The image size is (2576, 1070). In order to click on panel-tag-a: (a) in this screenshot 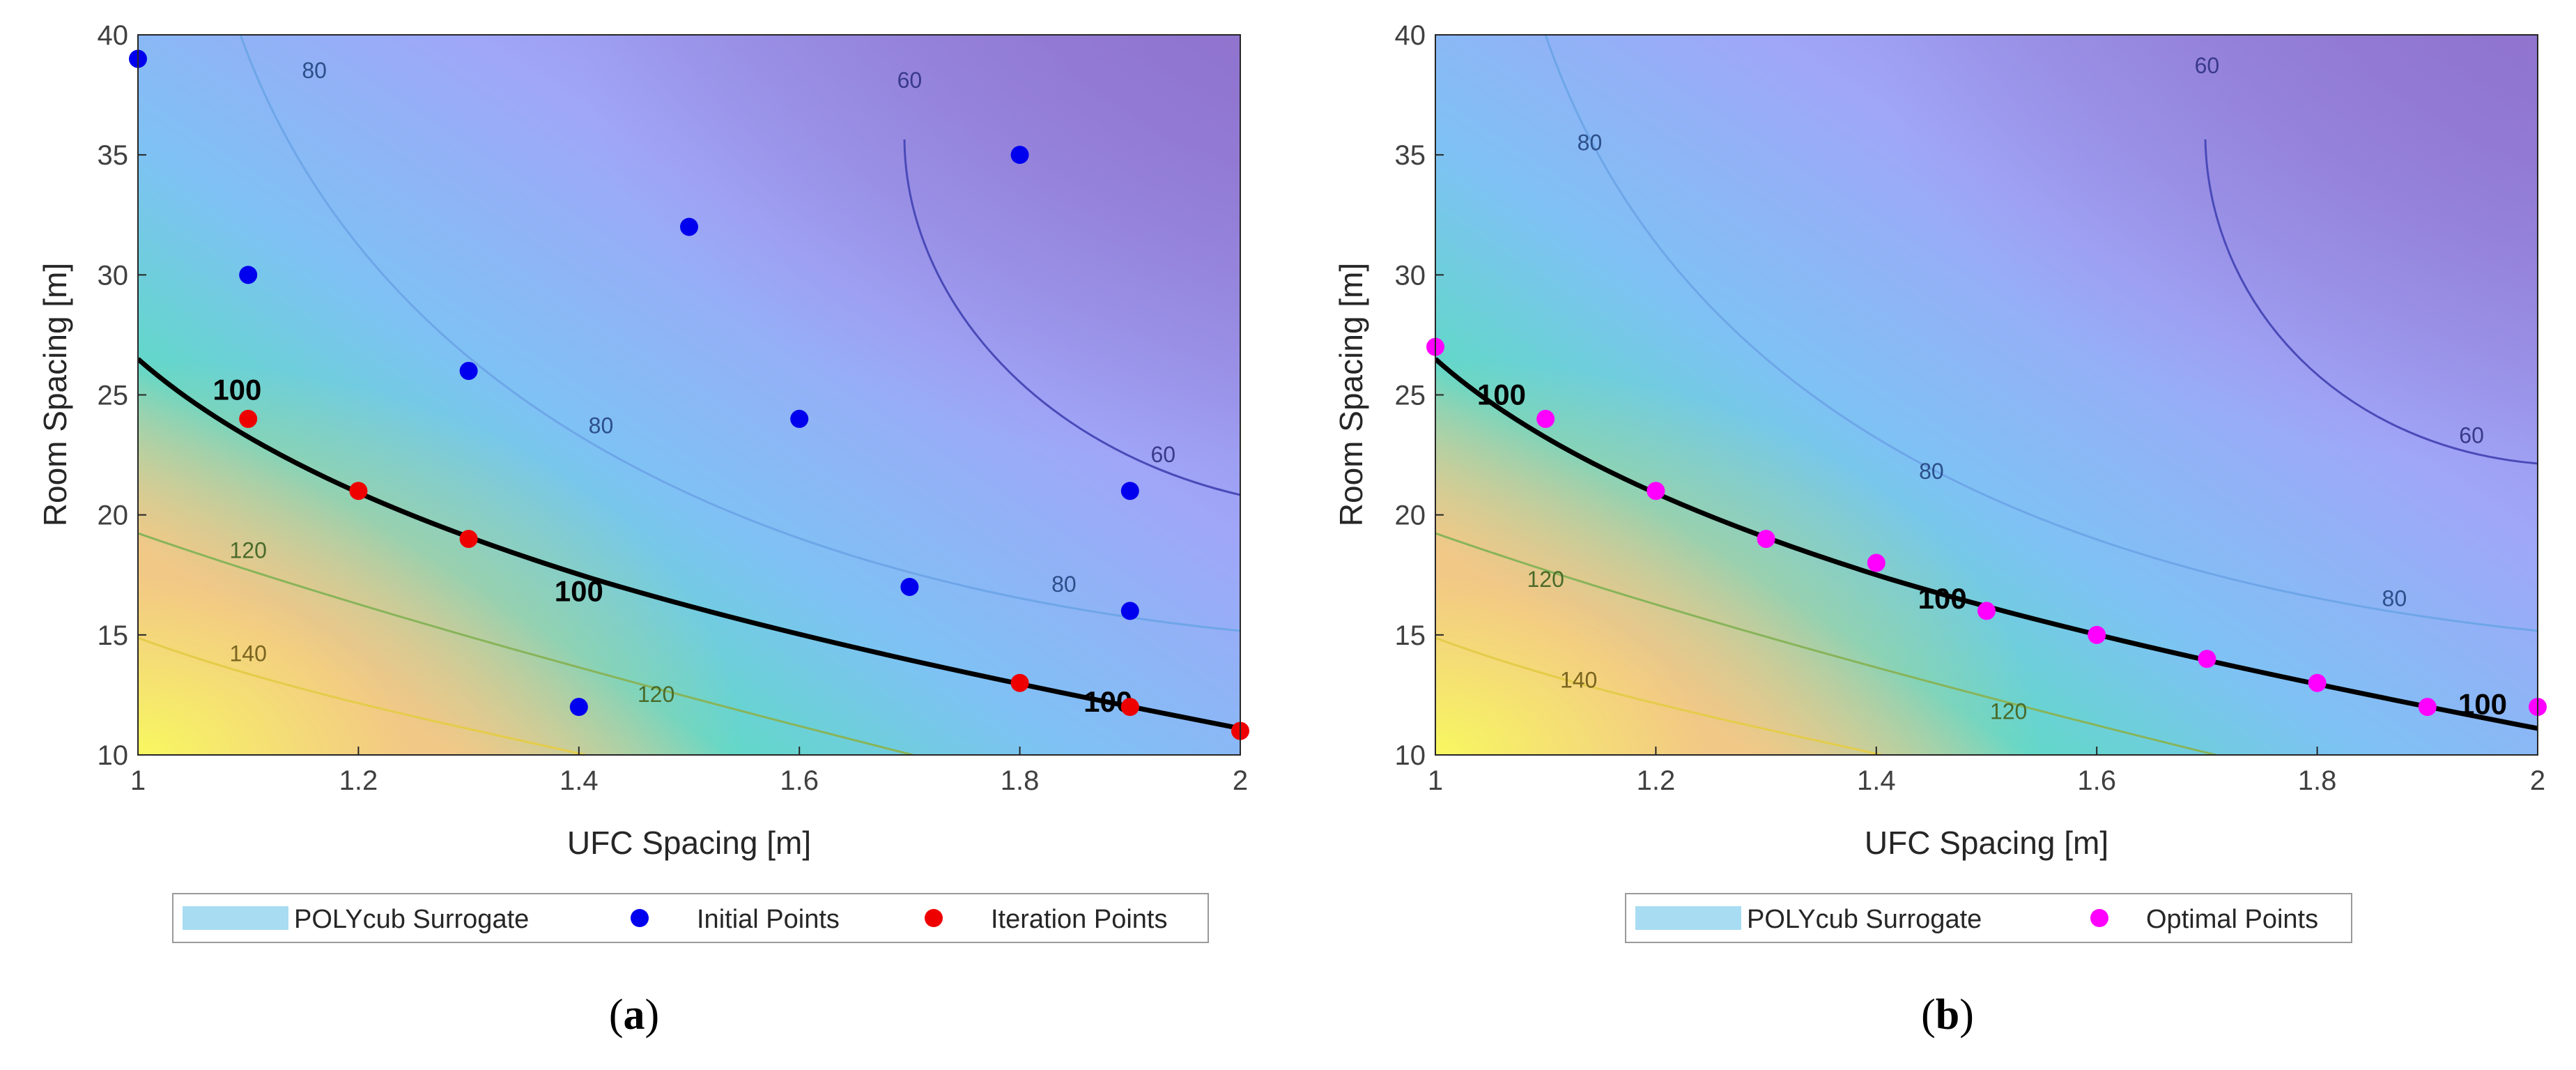, I will do `click(634, 1015)`.